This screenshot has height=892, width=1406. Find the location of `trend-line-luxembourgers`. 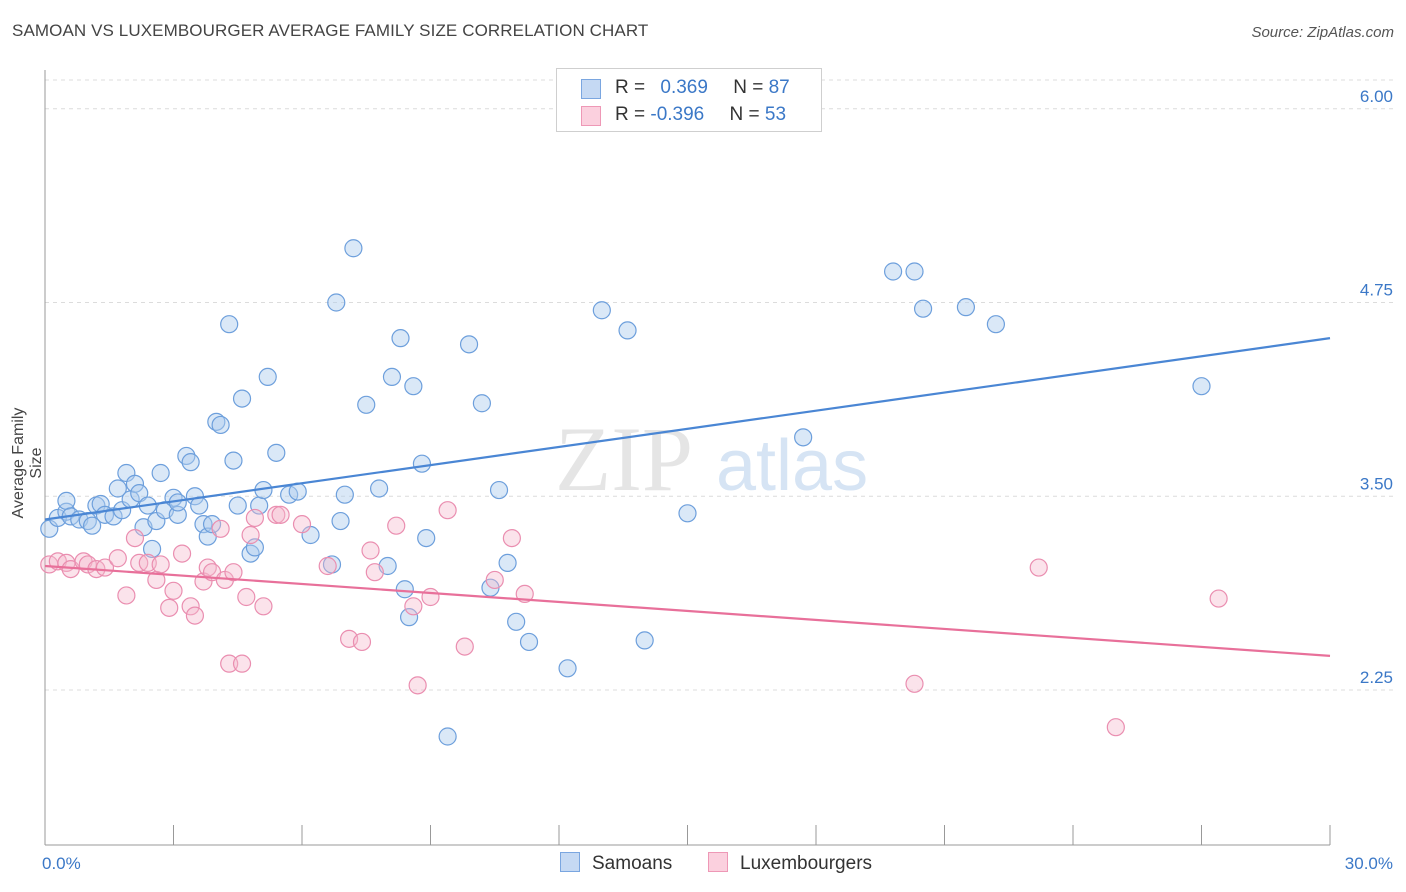

trend-line-luxembourgers is located at coordinates (687, 610).